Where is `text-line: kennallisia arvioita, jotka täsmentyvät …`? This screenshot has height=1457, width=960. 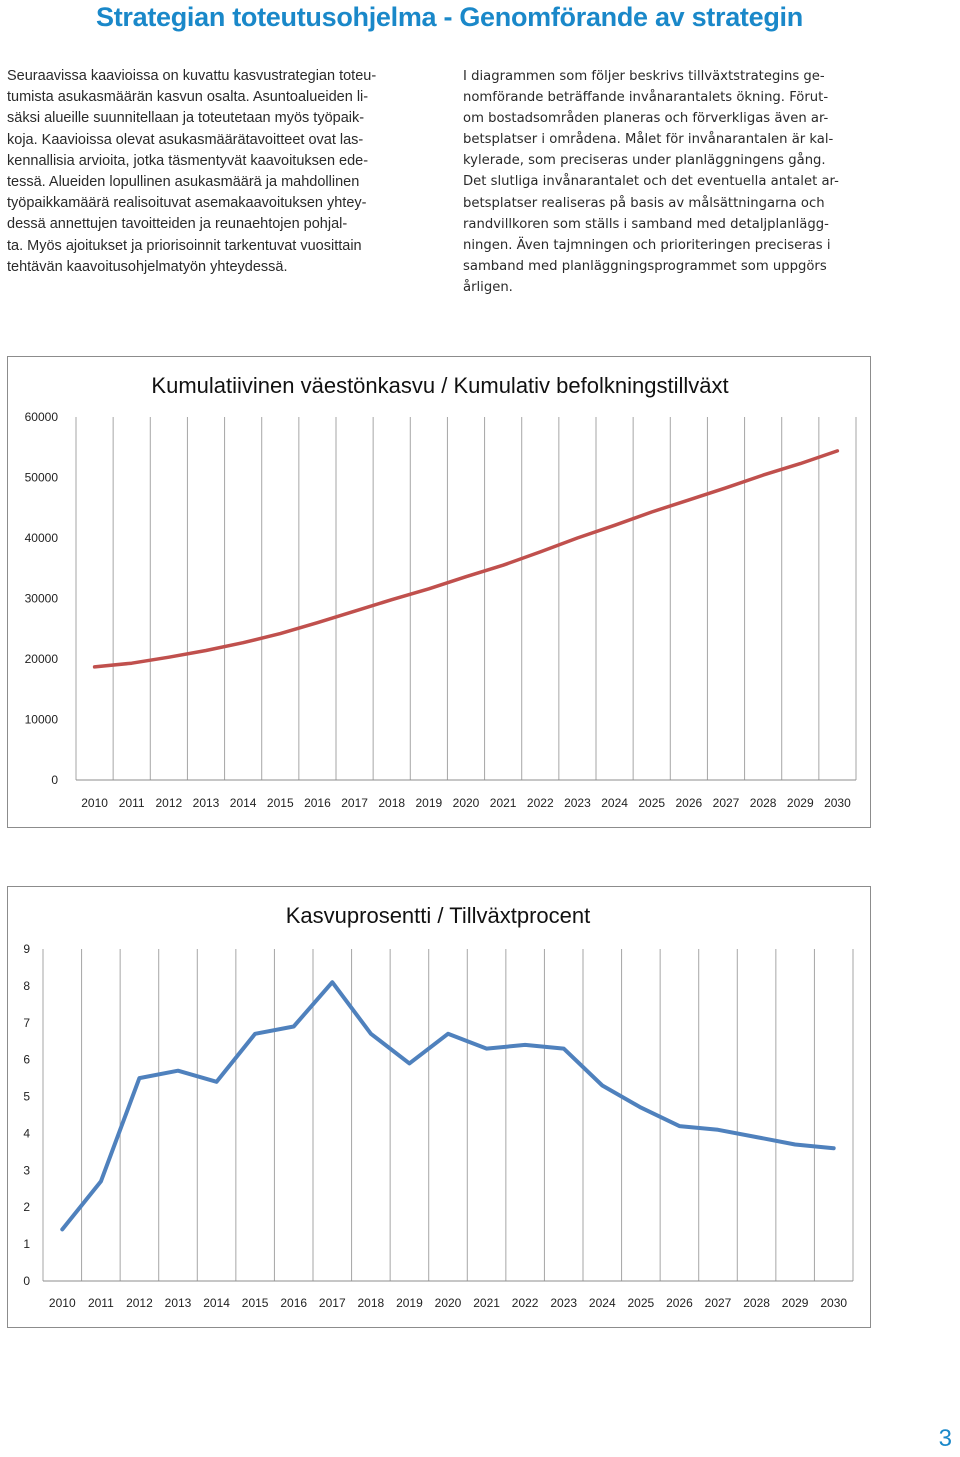
text-line: kennallisia arvioita, jotka täsmentyvät … is located at coordinates (188, 160).